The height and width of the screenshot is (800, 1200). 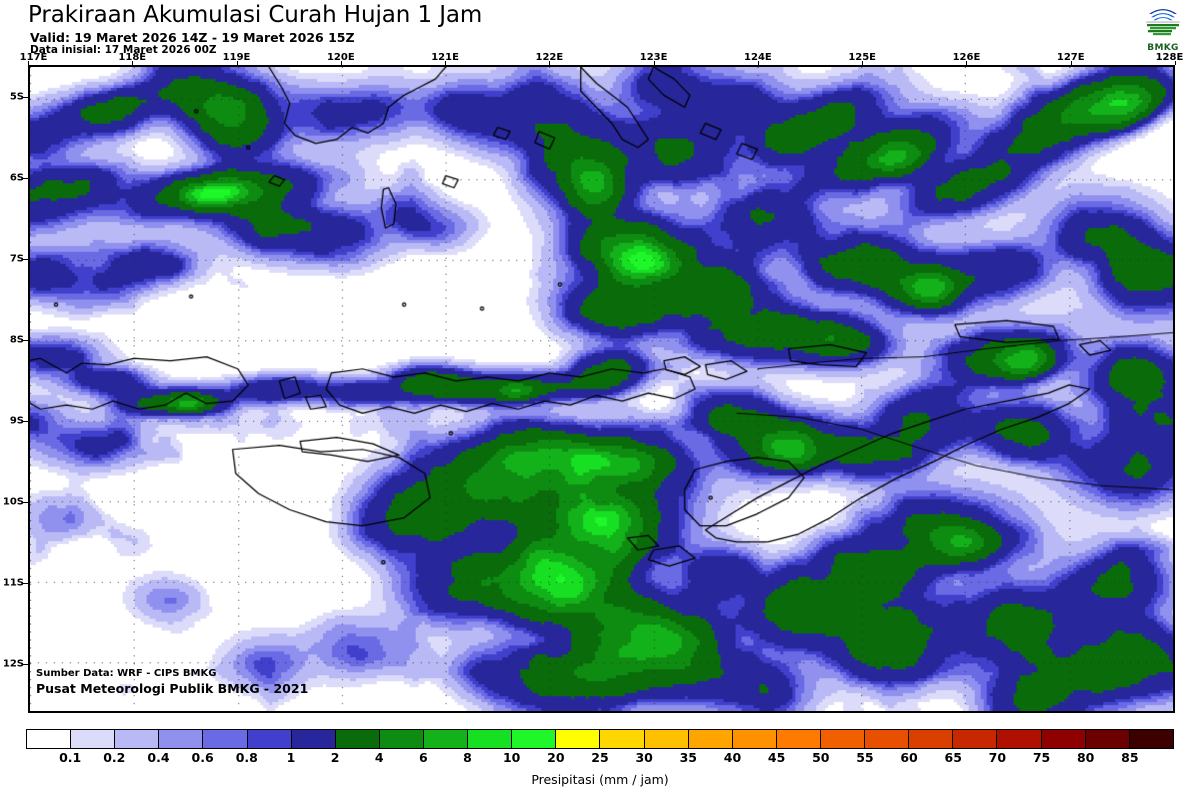 I want to click on bmkg-logo: BMKG, so click(x=1163, y=27).